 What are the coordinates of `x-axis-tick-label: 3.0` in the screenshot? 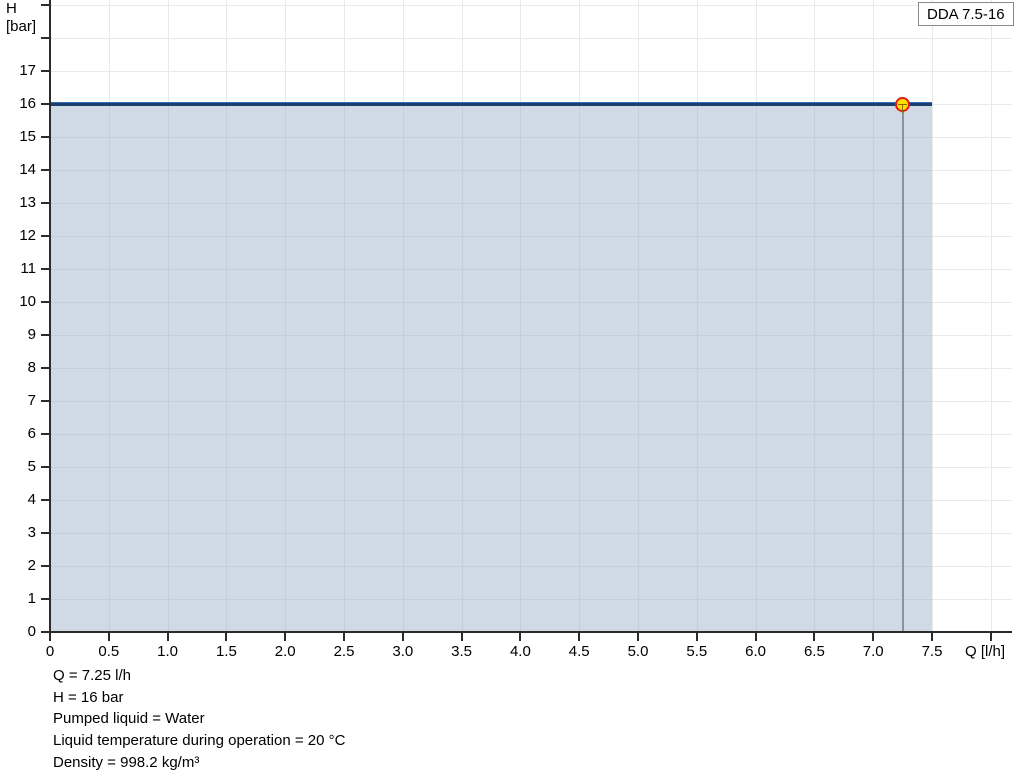 It's located at (403, 651).